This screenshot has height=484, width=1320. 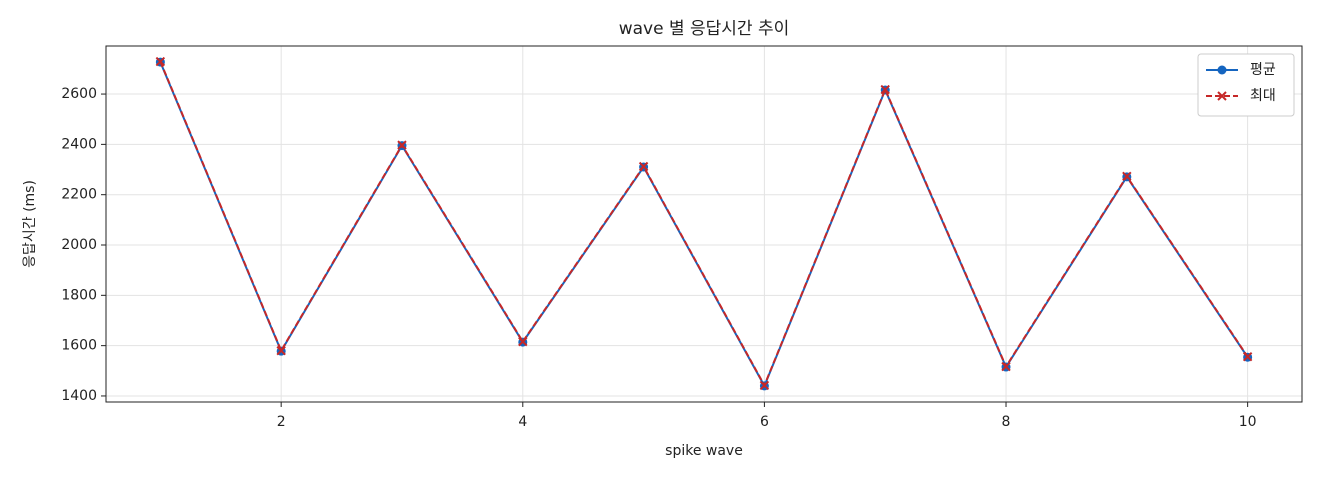 What do you see at coordinates (1263, 96) in the screenshot?
I see `legend-label: 최대` at bounding box center [1263, 96].